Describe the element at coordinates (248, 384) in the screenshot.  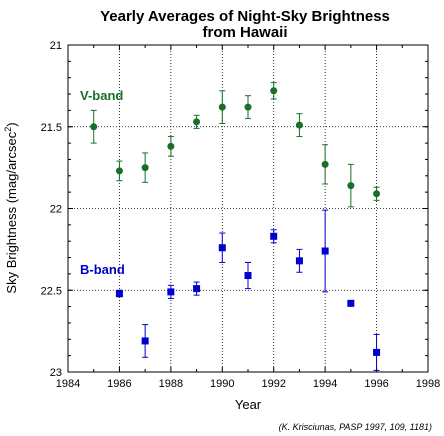
I see `x-tick-labels: 1984 1986 1988 1990 1992 1994 1996 1998` at that location.